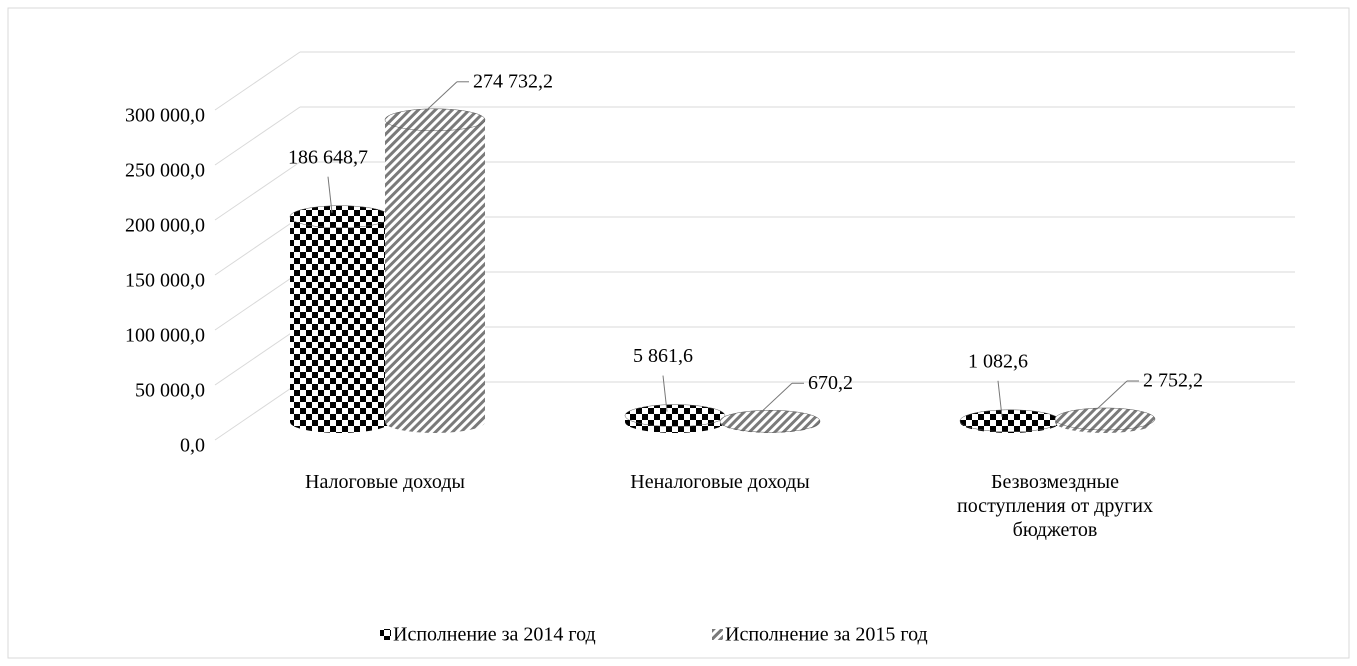 This screenshot has height=666, width=1357. Describe the element at coordinates (826, 635) in the screenshot. I see `legend-label: Исполнение за 2015 год` at that location.